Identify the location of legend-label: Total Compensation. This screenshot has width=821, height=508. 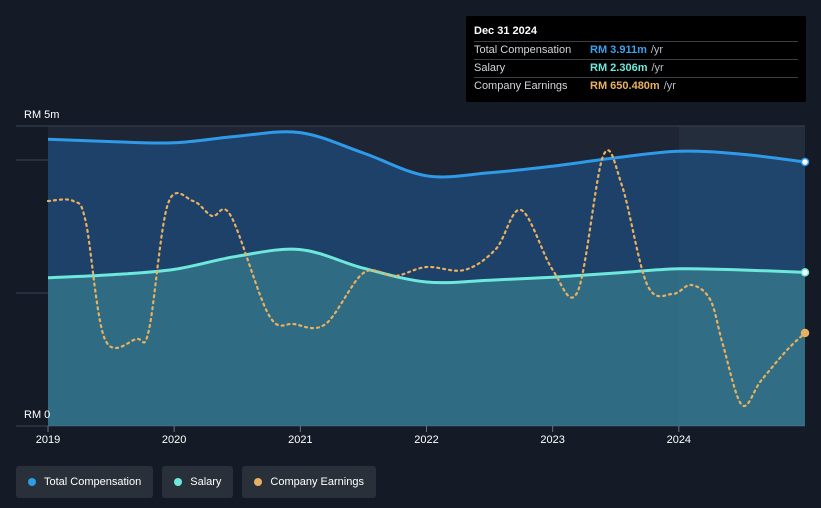
(93, 482).